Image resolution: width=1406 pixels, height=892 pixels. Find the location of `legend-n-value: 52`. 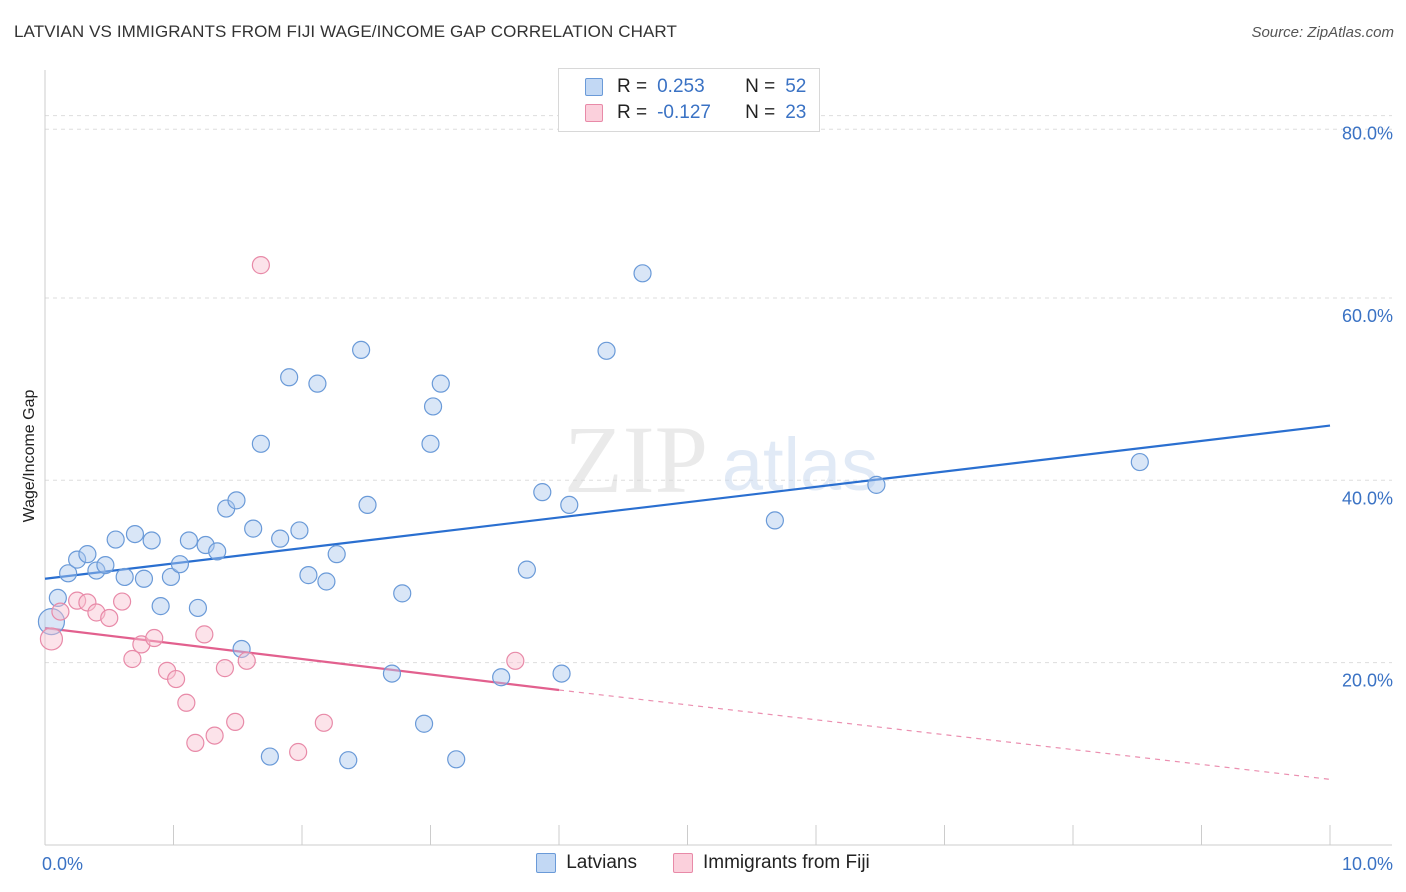

legend-n-value: 52 is located at coordinates (796, 86).